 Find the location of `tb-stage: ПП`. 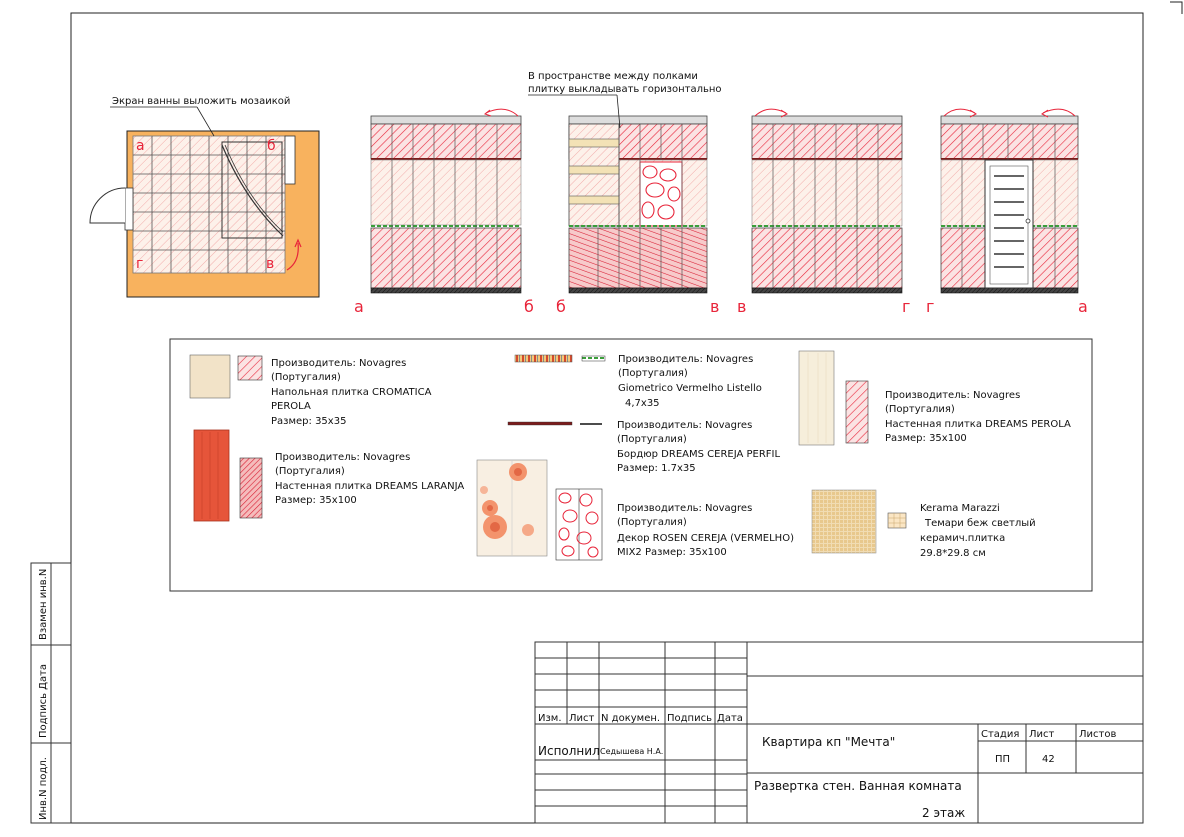

tb-stage: ПП is located at coordinates (1002, 759).